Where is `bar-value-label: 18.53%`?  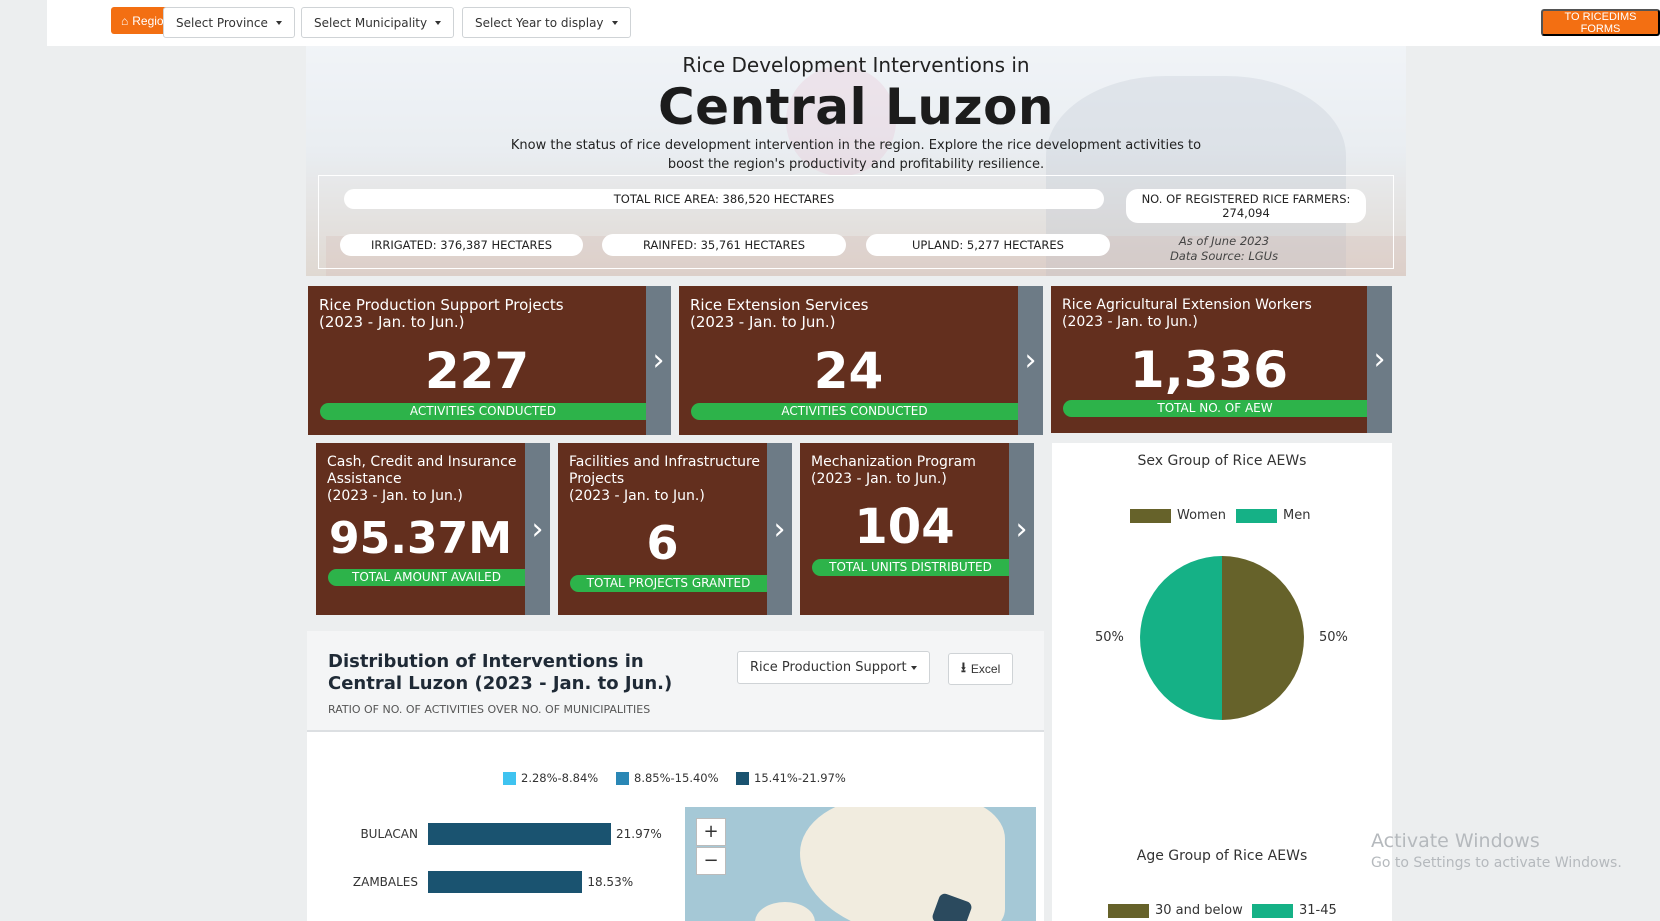 bar-value-label: 18.53% is located at coordinates (610, 882).